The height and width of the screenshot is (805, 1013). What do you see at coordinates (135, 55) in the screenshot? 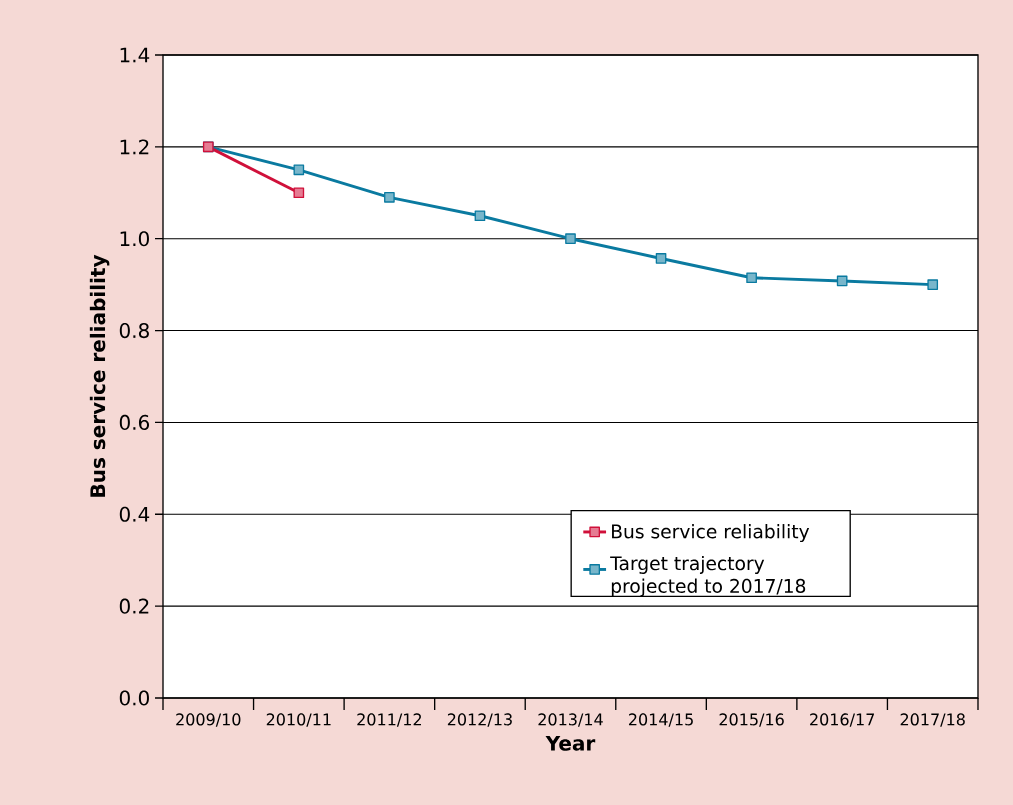
I see `y-tick-label: 1.4` at bounding box center [135, 55].